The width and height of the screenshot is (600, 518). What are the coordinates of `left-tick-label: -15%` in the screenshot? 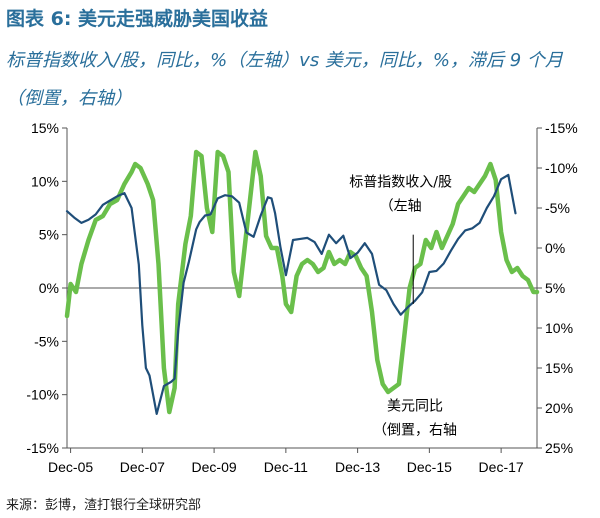 It's located at (42, 448).